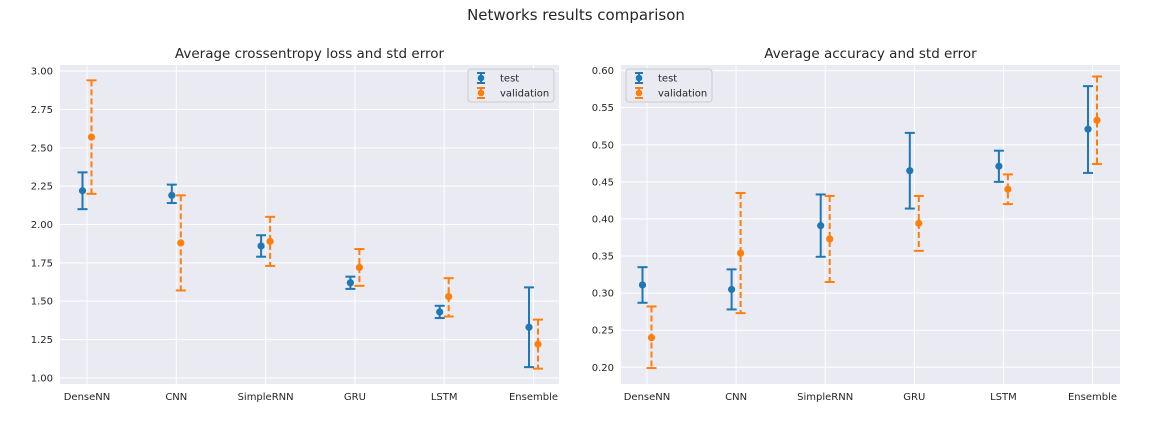 The height and width of the screenshot is (432, 1152). I want to click on y-tick-label: 3.00, so click(42, 72).